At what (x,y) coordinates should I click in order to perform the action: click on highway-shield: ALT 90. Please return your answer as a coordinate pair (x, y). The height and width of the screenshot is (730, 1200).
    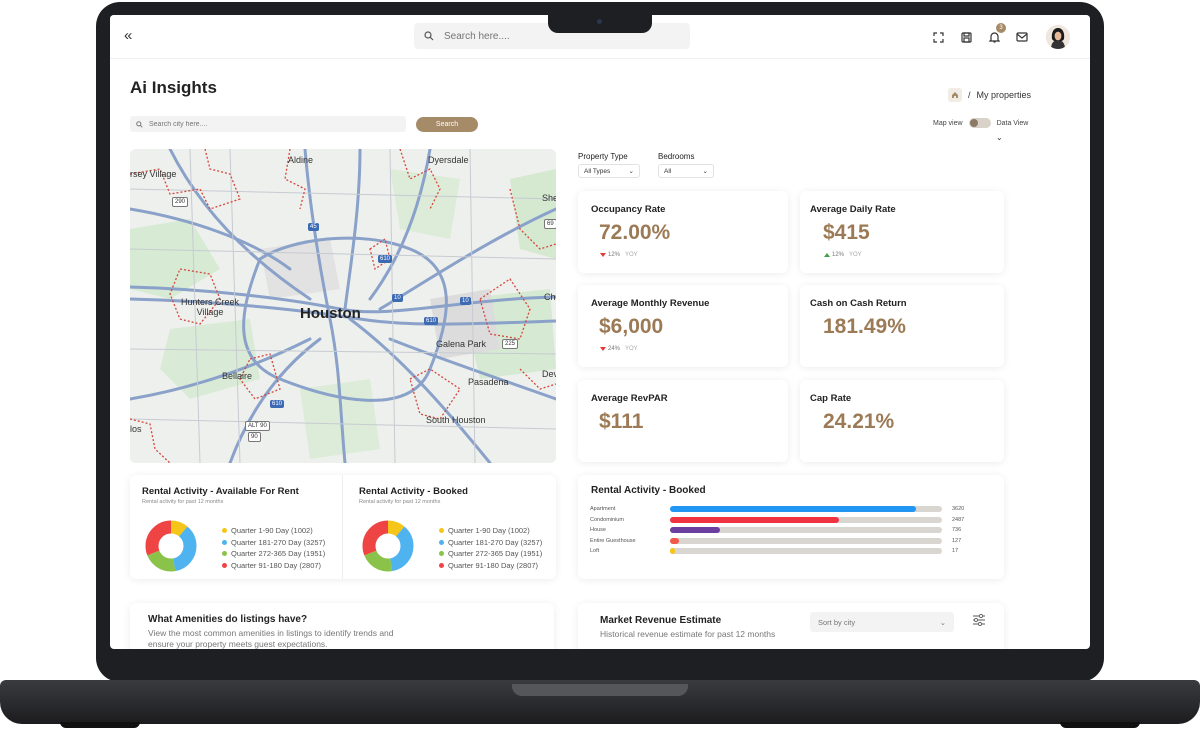
    Looking at the image, I should click on (257, 426).